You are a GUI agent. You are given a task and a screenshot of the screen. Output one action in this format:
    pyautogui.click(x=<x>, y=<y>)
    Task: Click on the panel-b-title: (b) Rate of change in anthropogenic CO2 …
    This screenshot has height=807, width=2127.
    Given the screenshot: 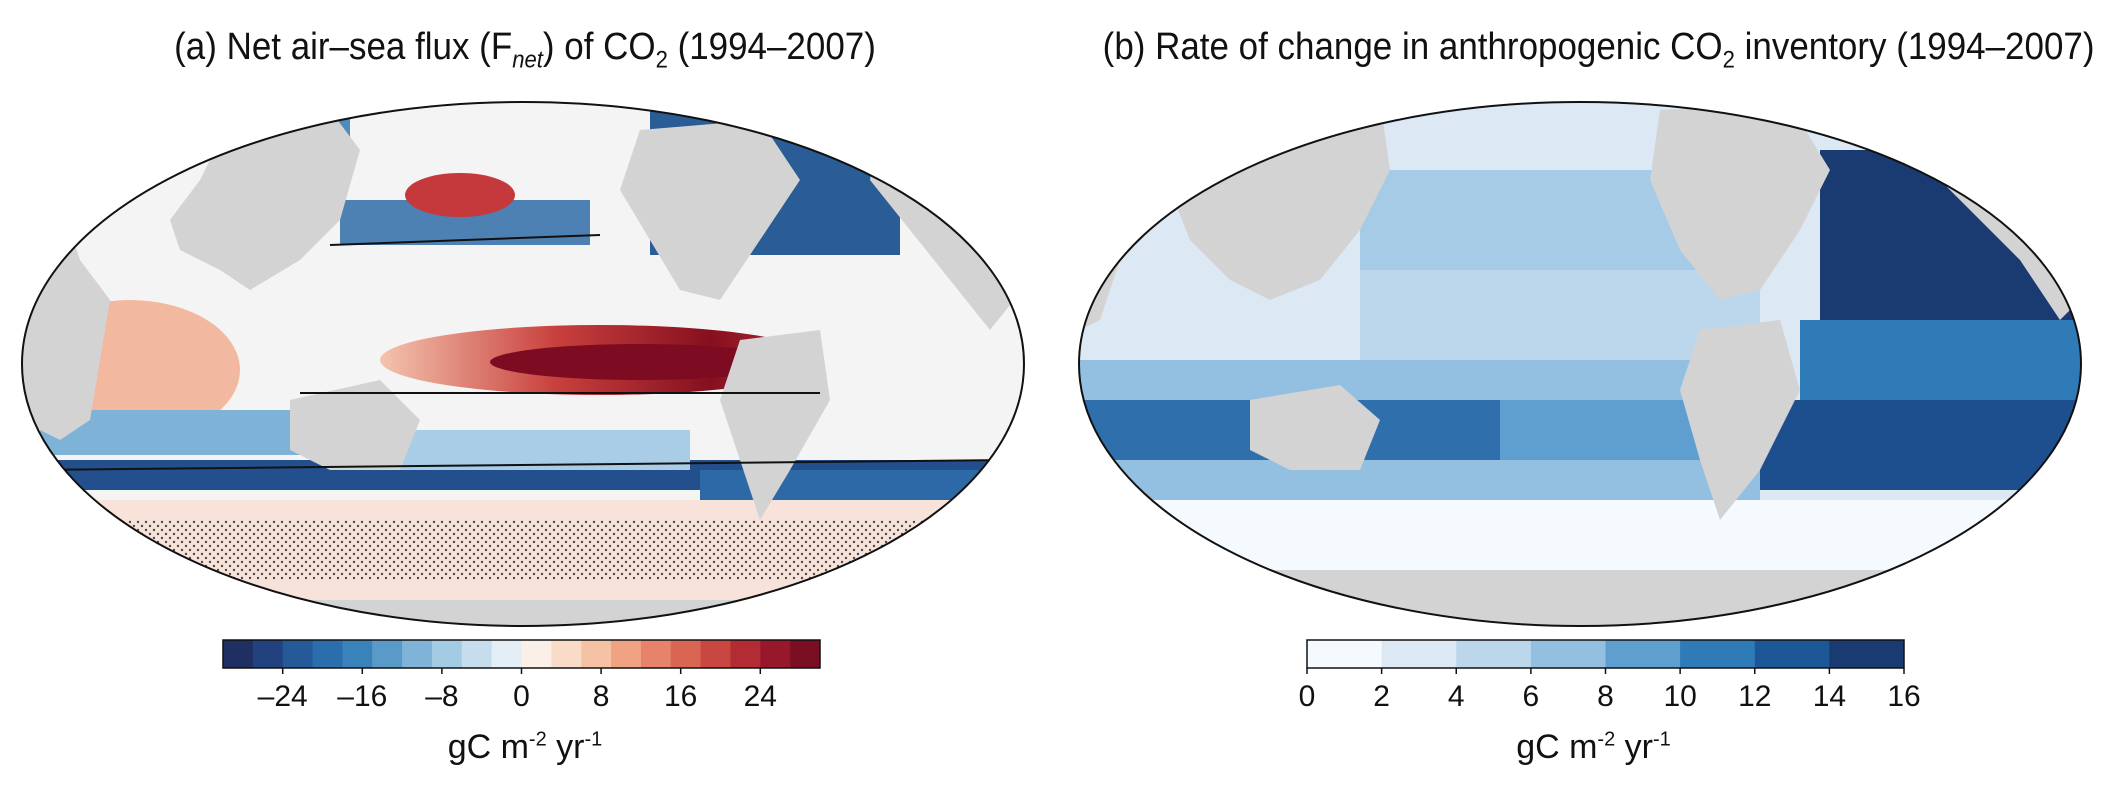 What is the action you would take?
    pyautogui.click(x=1598, y=50)
    